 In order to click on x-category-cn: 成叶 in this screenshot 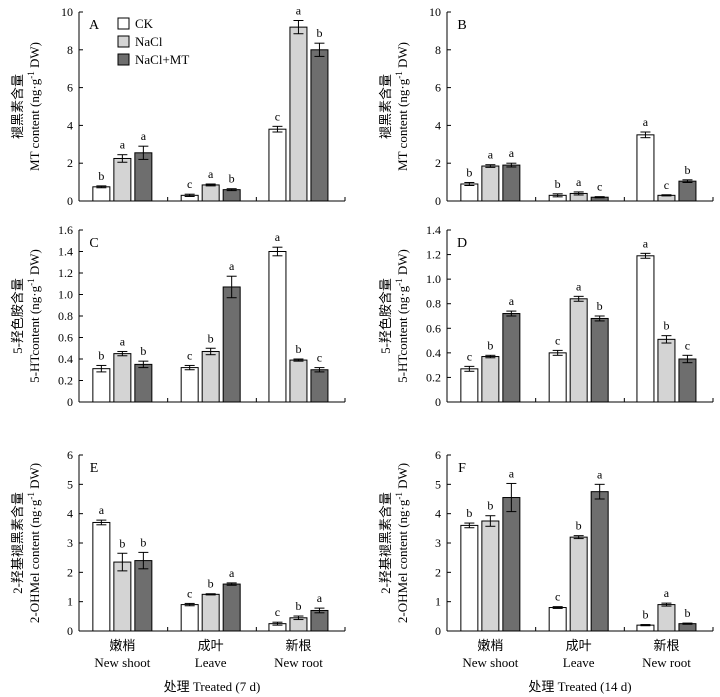, I will do `click(211, 645)`.